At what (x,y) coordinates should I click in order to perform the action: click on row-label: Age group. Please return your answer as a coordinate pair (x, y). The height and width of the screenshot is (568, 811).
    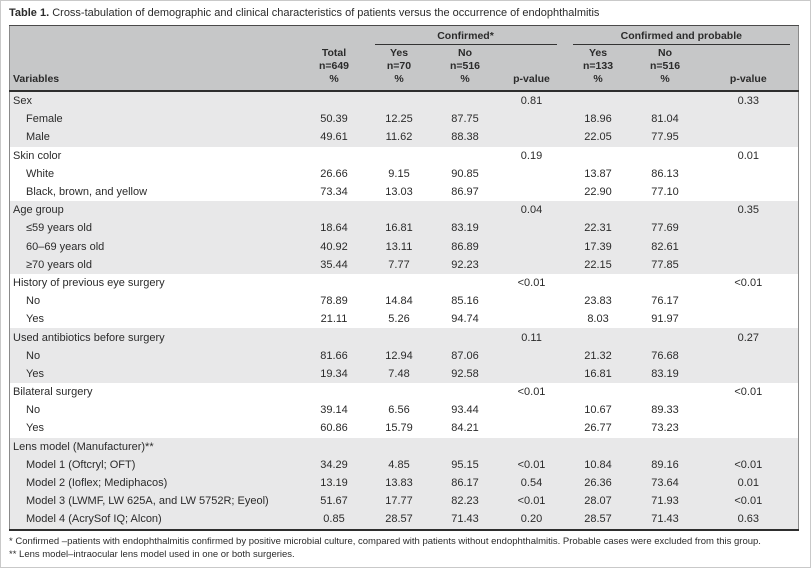
    Looking at the image, I should click on (155, 210).